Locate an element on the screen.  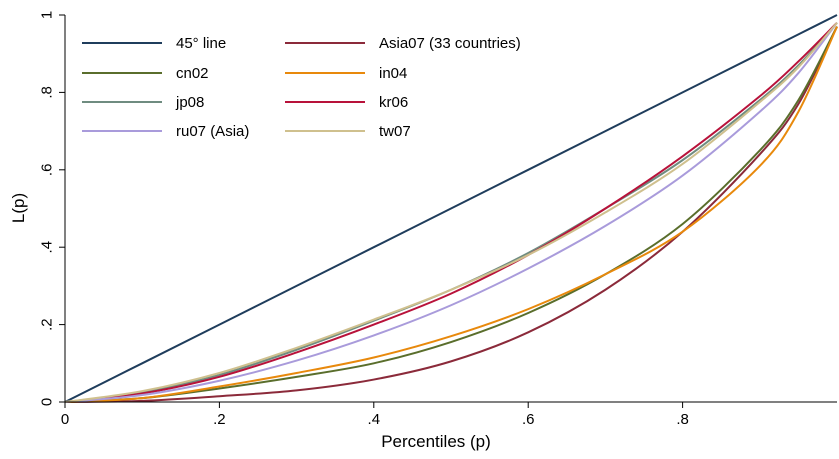
x-tick-label: 0 is located at coordinates (65, 419).